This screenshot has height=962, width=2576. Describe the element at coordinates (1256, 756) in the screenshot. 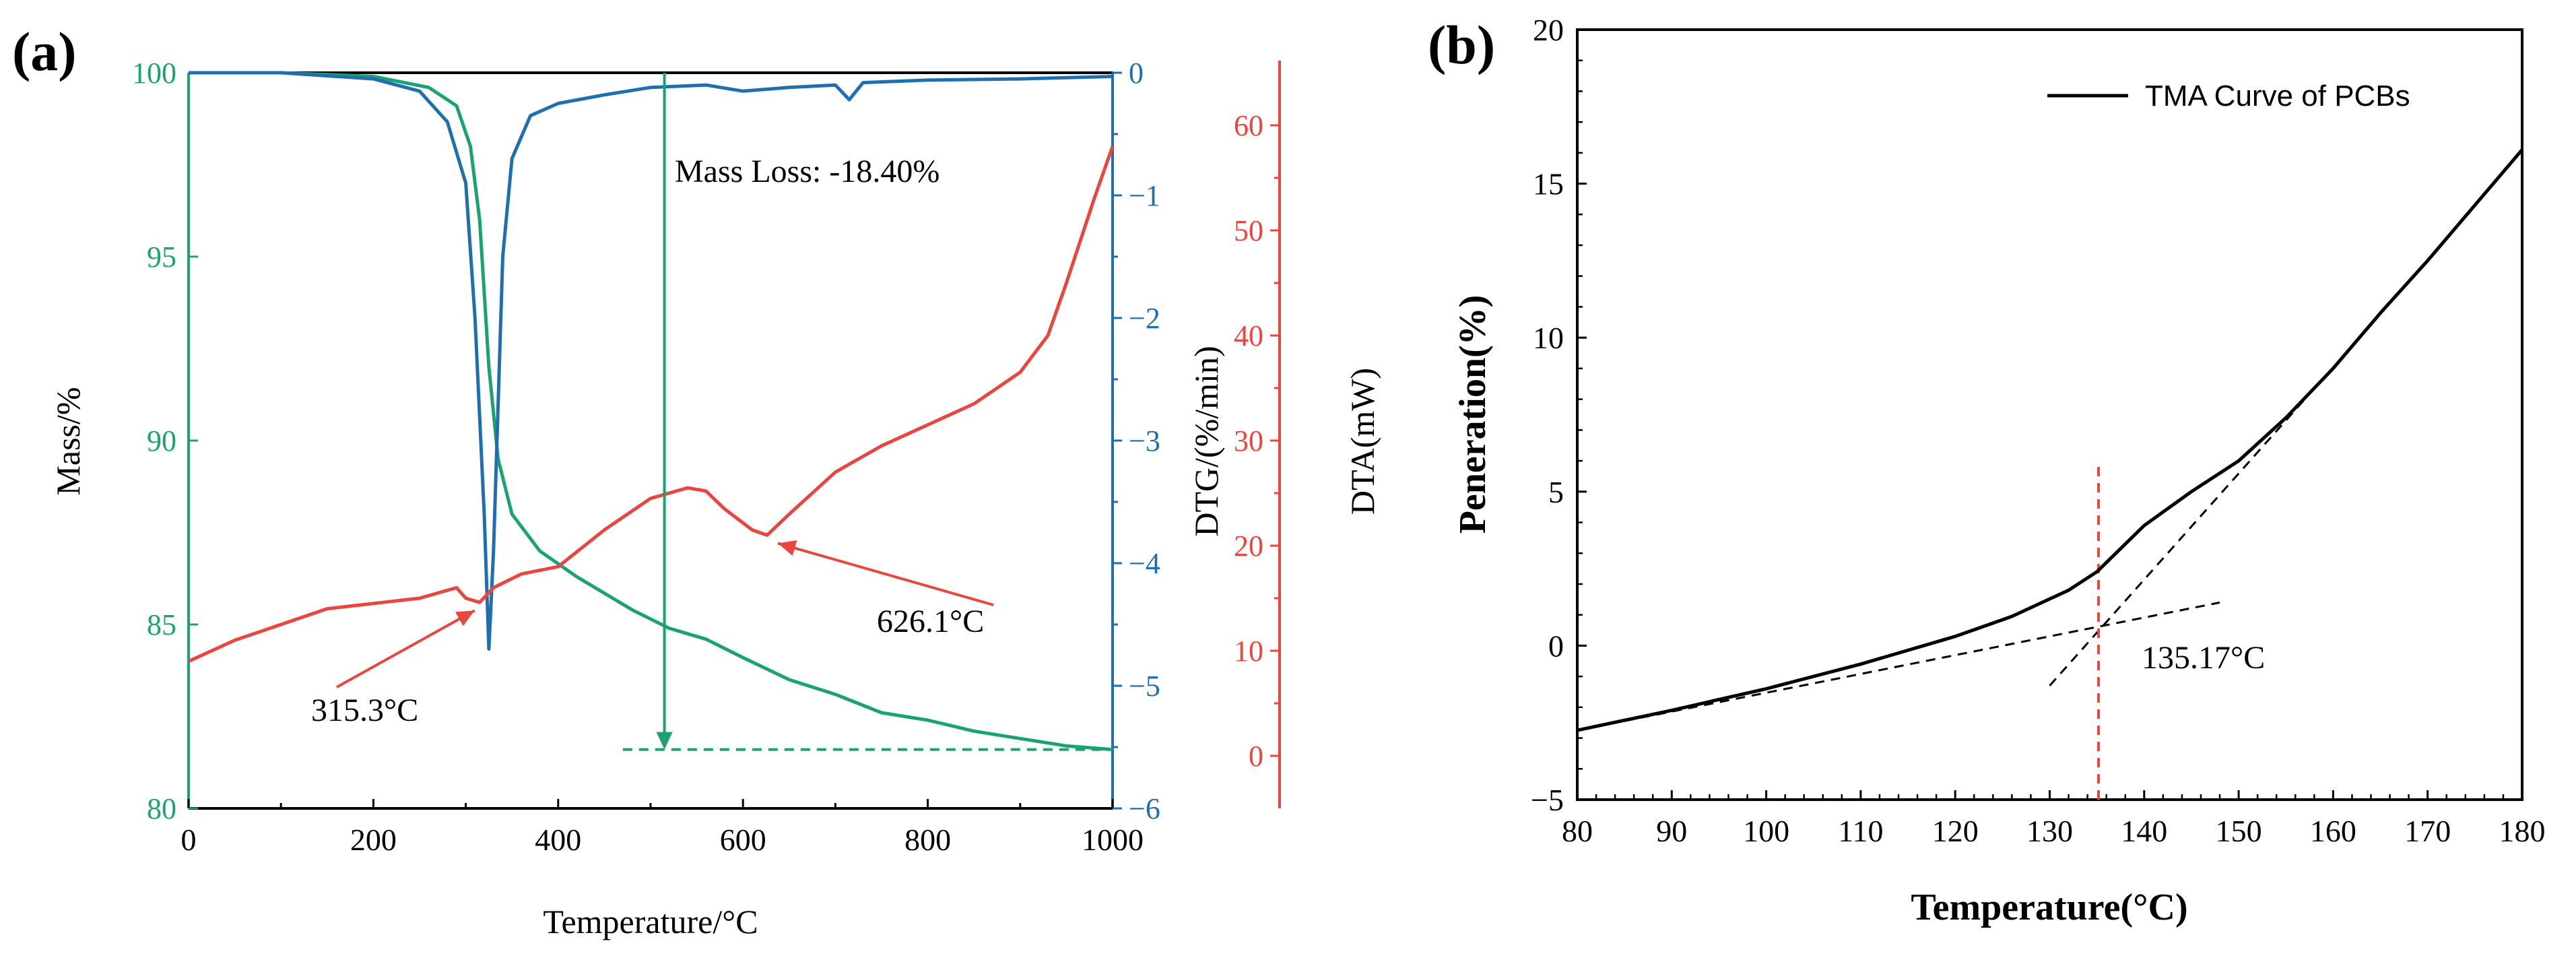

I see `dta-tick-label: 0` at that location.